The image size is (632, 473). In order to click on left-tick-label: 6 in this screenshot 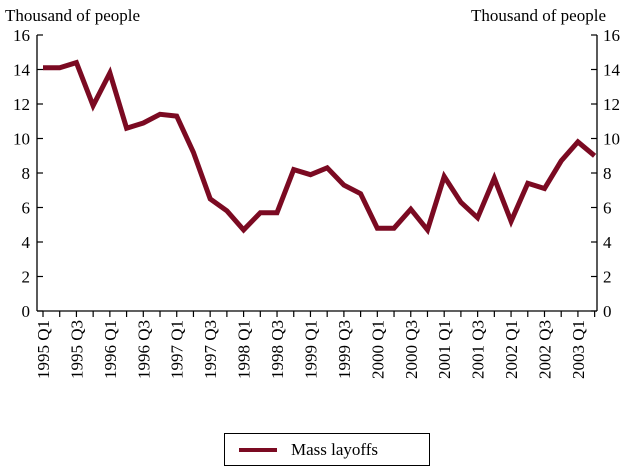, I will do `click(26, 208)`.